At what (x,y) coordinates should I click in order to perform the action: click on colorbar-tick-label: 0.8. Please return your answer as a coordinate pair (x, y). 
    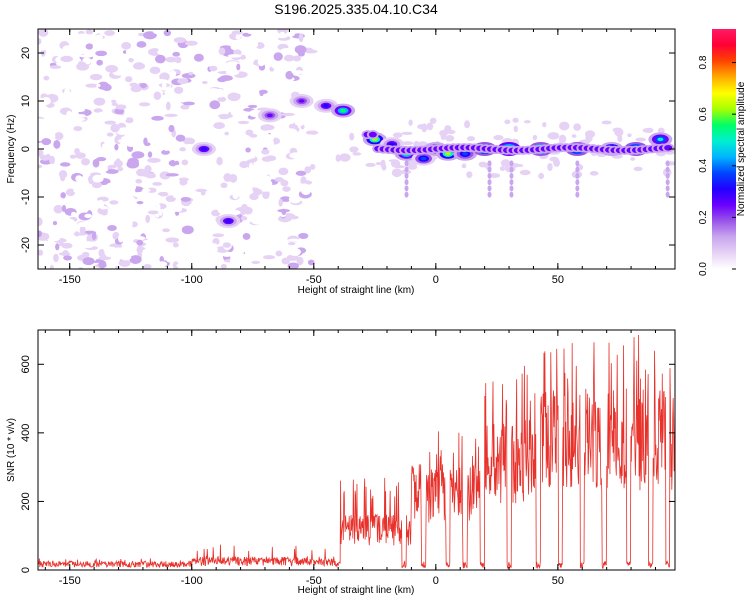
    Looking at the image, I should click on (703, 62).